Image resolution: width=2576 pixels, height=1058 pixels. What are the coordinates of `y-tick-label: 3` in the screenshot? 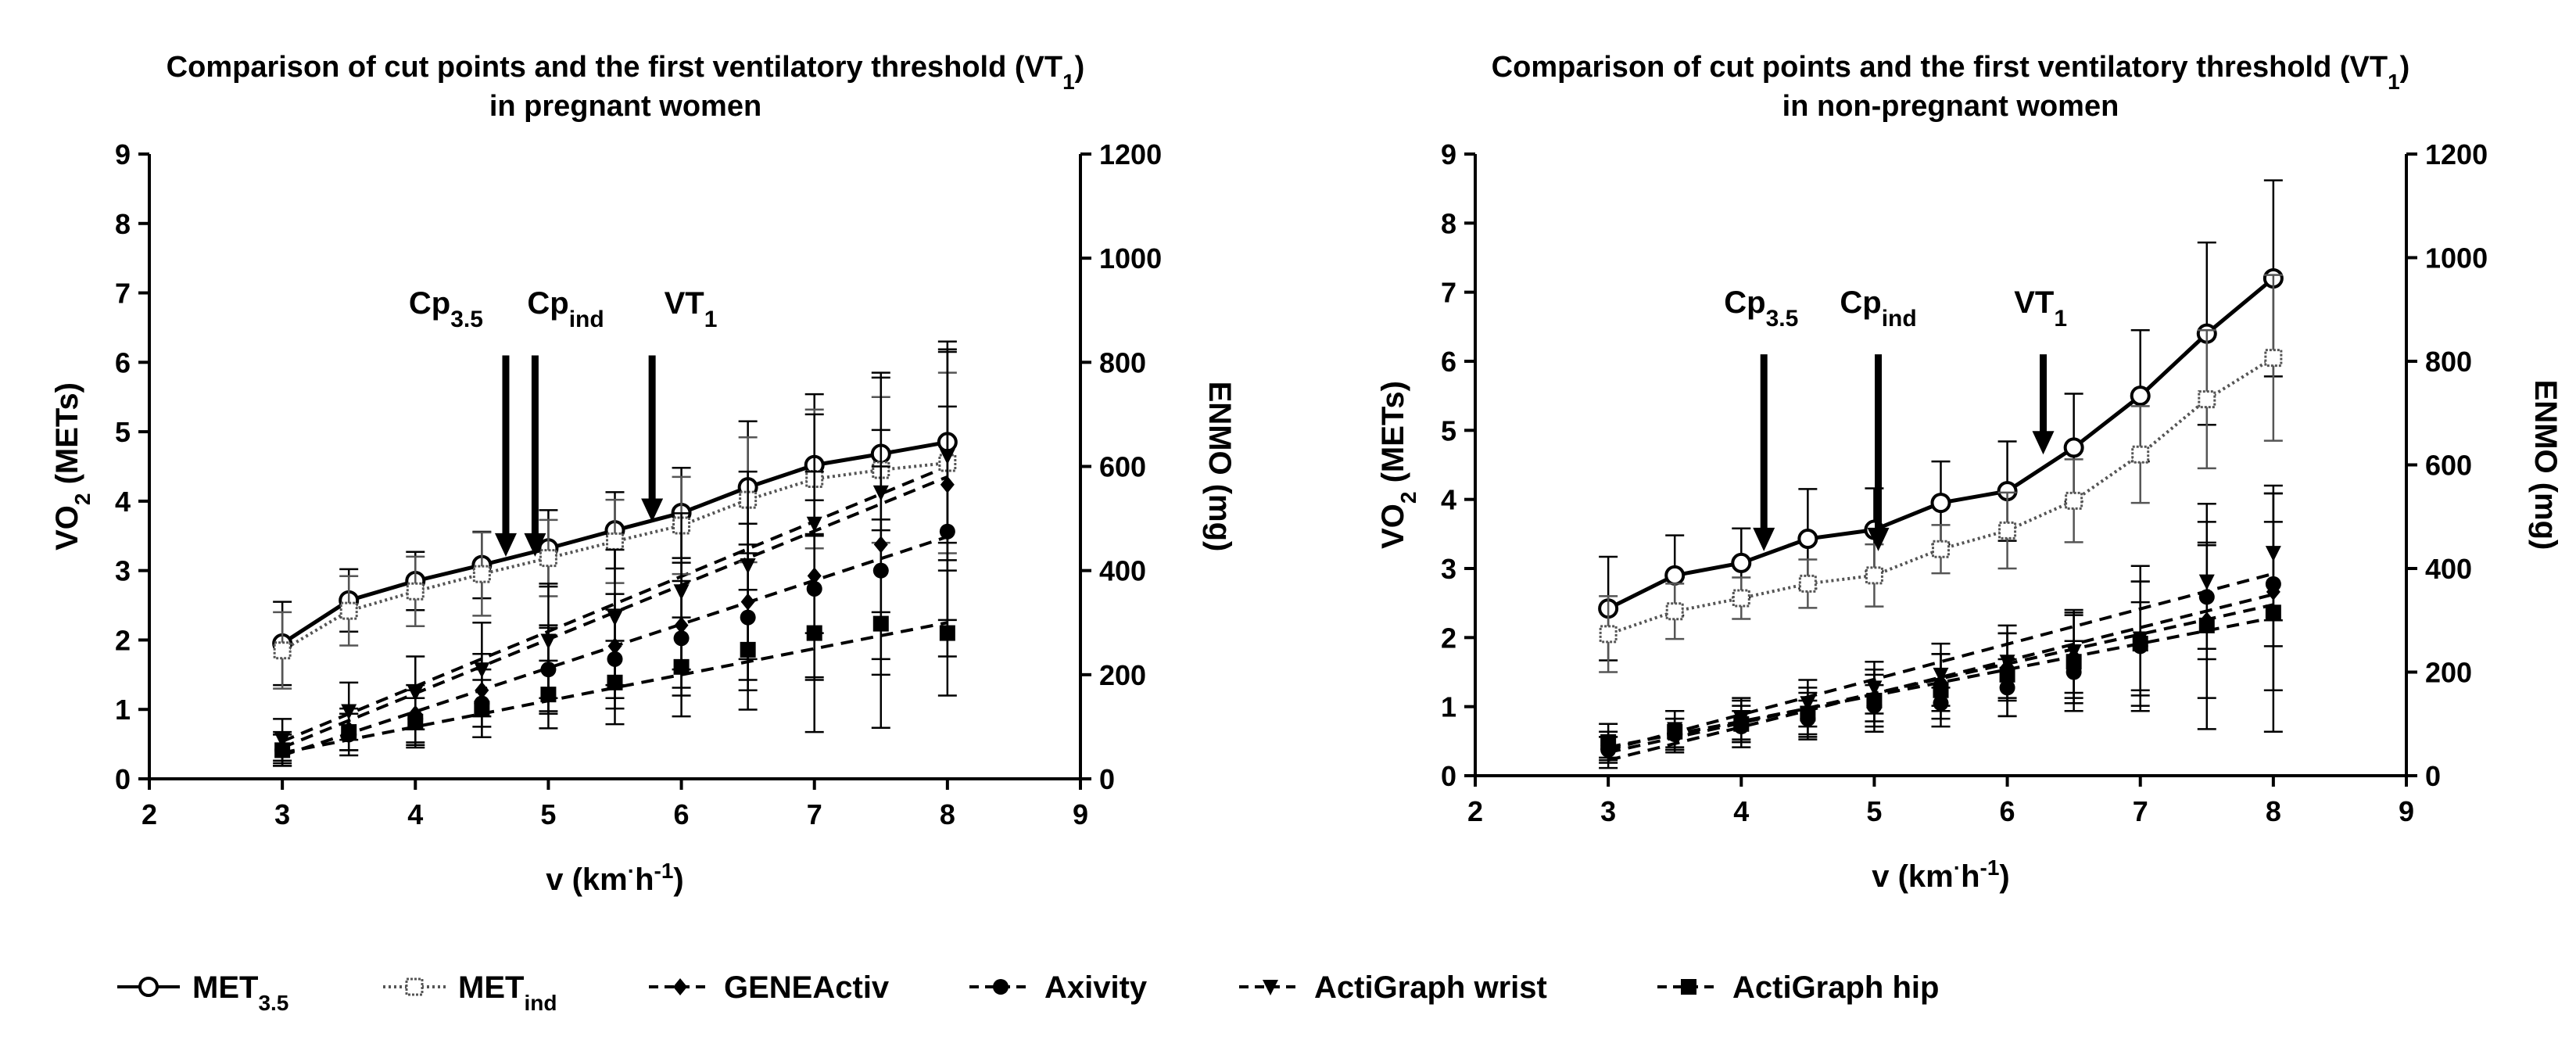 It's located at (123, 571).